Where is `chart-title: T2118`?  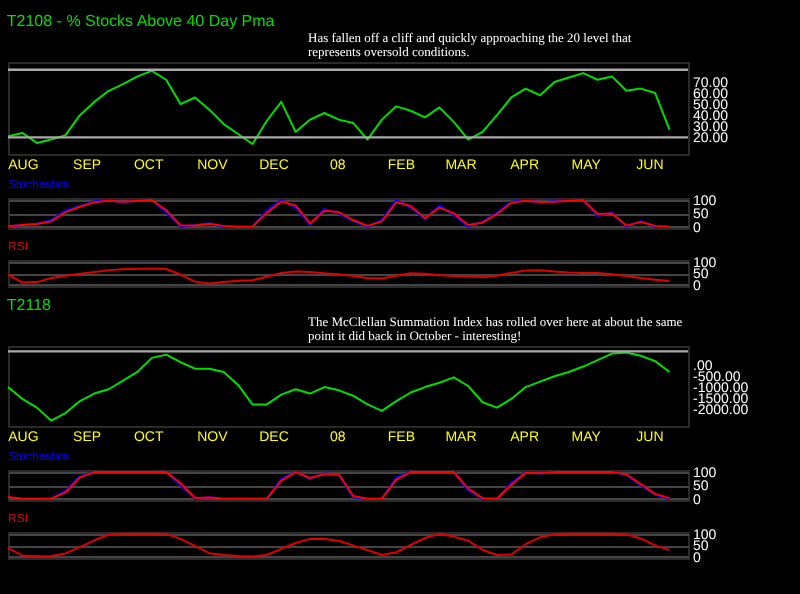 chart-title: T2118 is located at coordinates (29, 305).